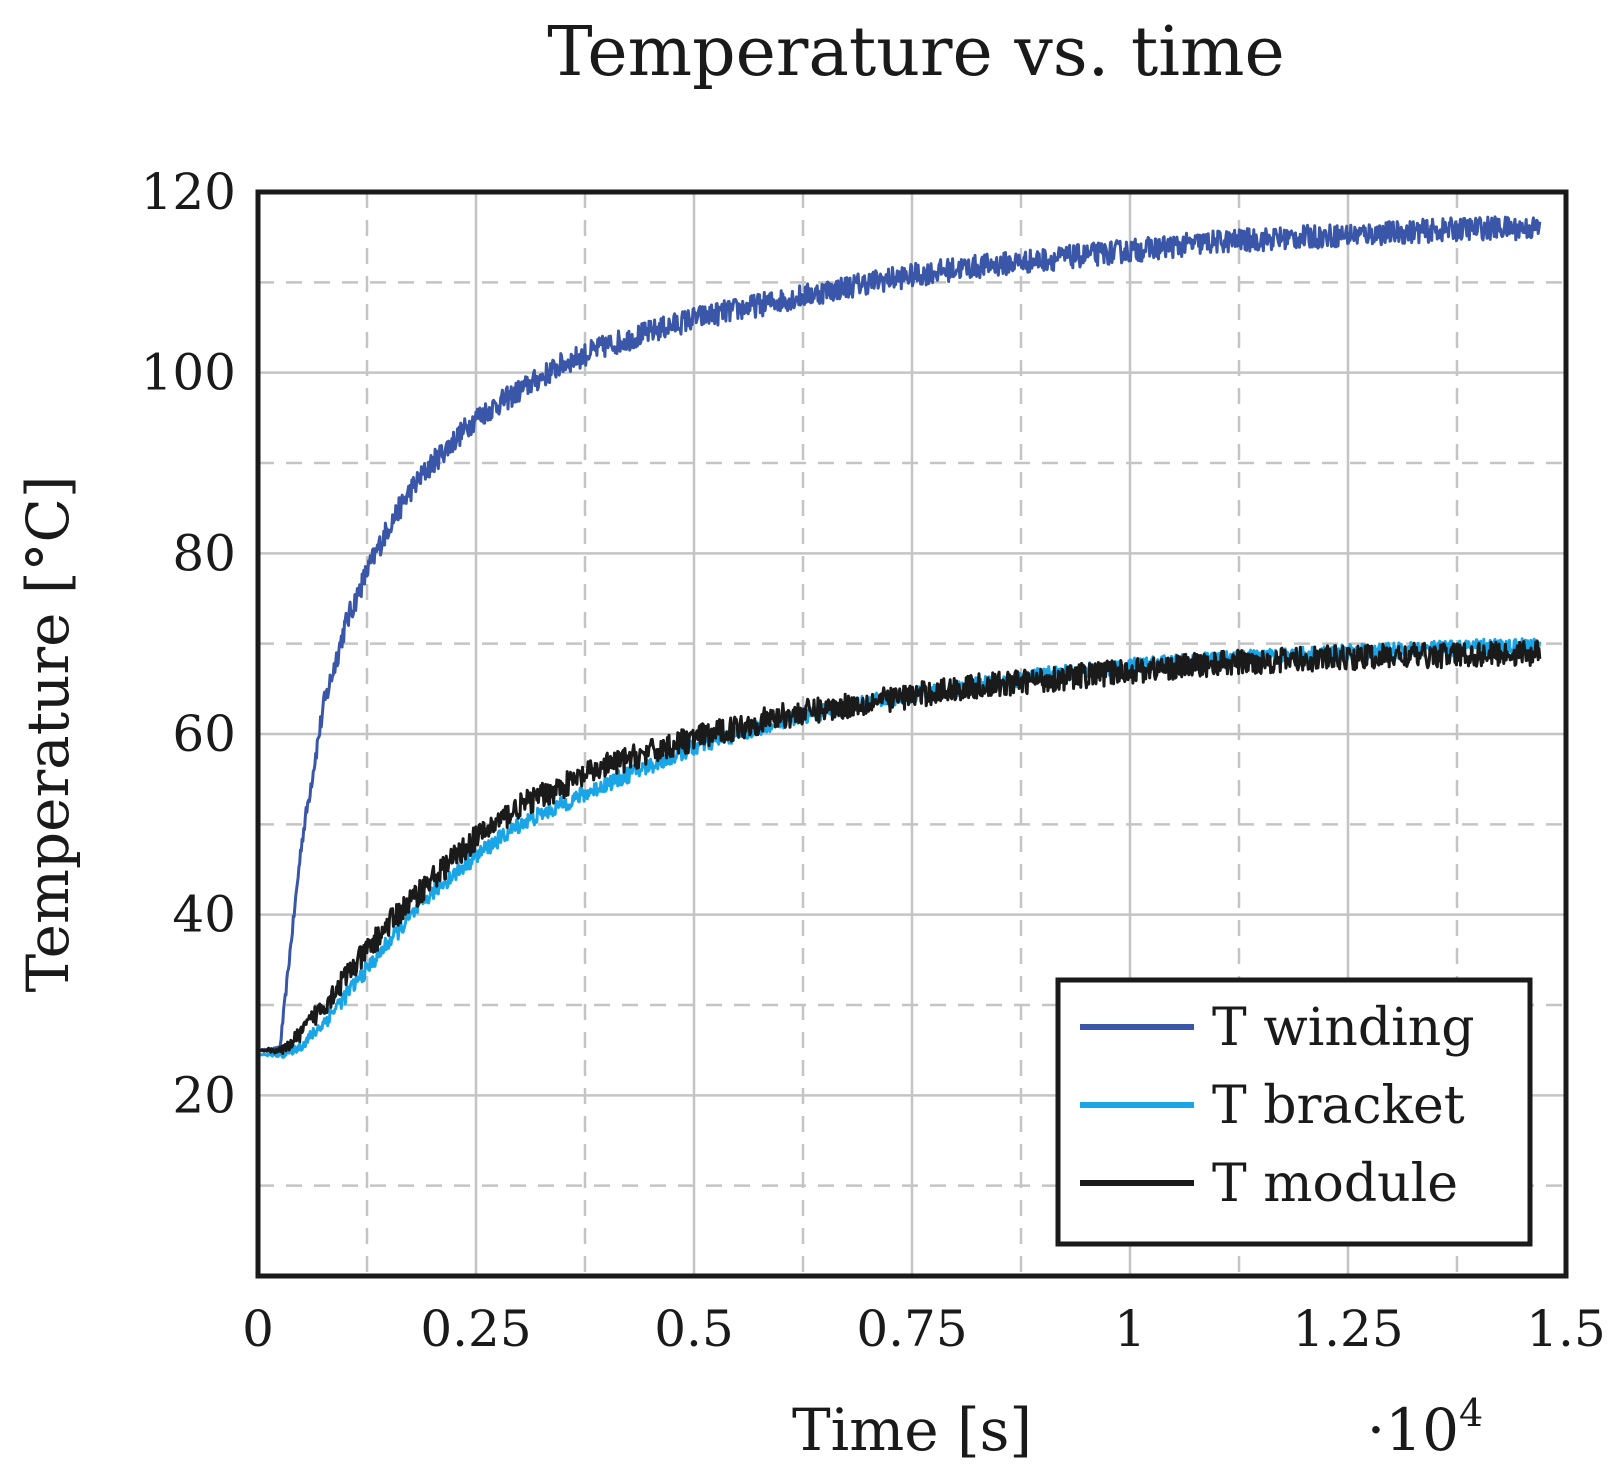 This screenshot has height=1473, width=1620. I want to click on x-tick-labels: 0 0.25 0.5 0.75 1 1.25 1.5, so click(924, 1329).